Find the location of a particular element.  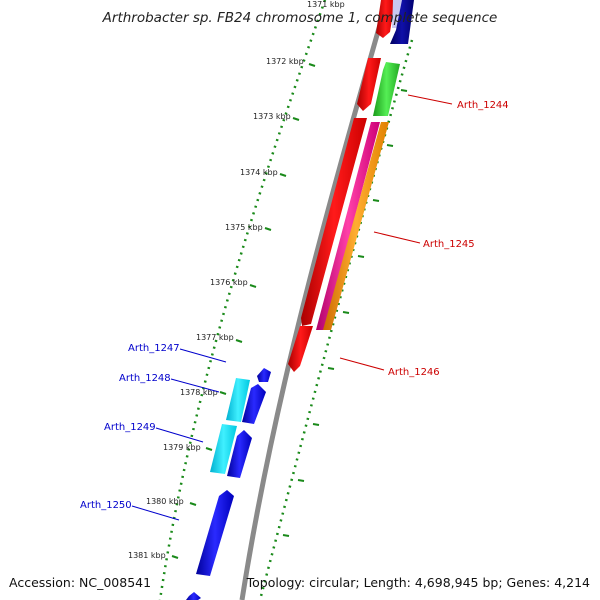

gene-arth-1248-blue is located at coordinates (254, 404).